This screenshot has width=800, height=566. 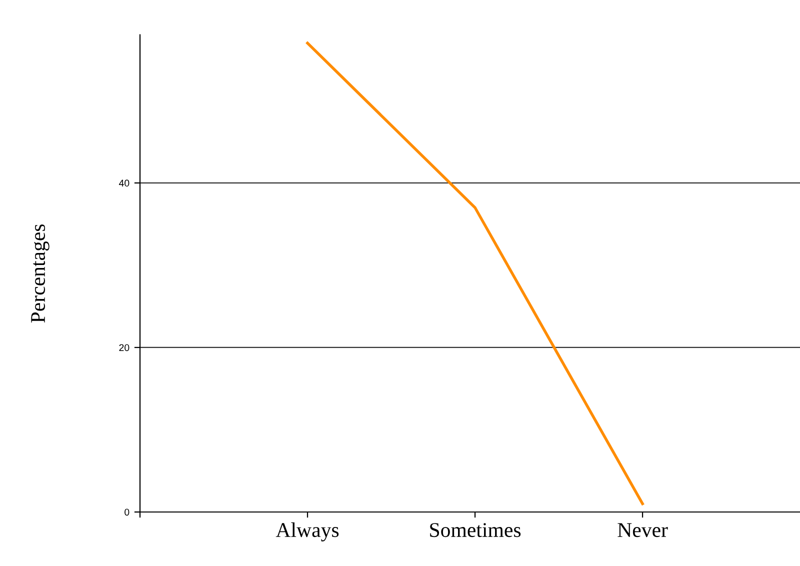 I want to click on x-tick-label: Sometimes, so click(x=475, y=530).